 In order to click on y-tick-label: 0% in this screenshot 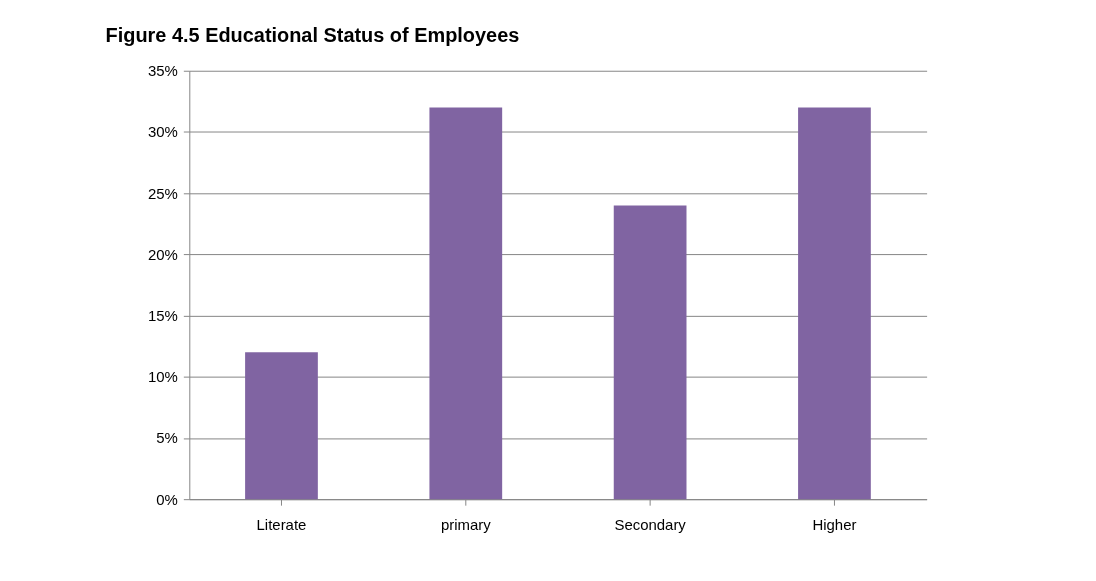, I will do `click(167, 499)`.